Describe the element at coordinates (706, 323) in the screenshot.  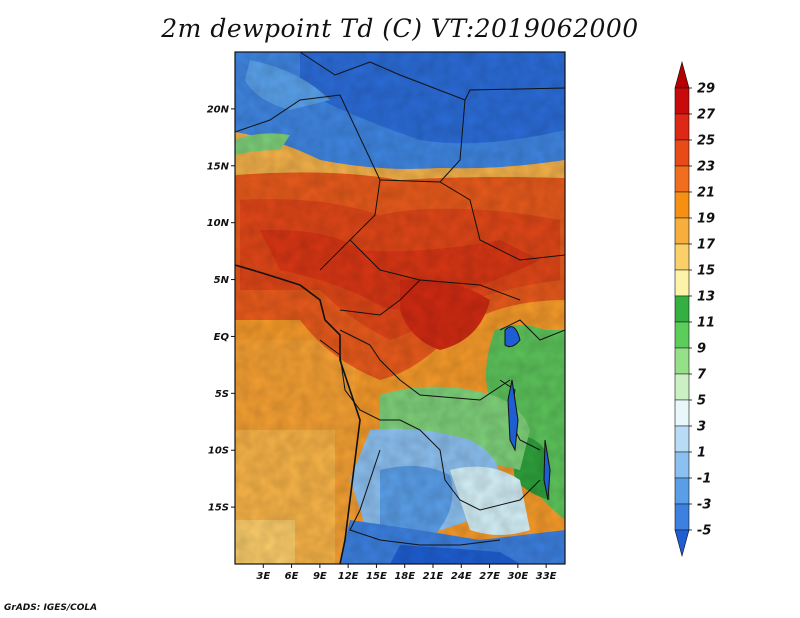
I see `colorbar-label: 11` at that location.